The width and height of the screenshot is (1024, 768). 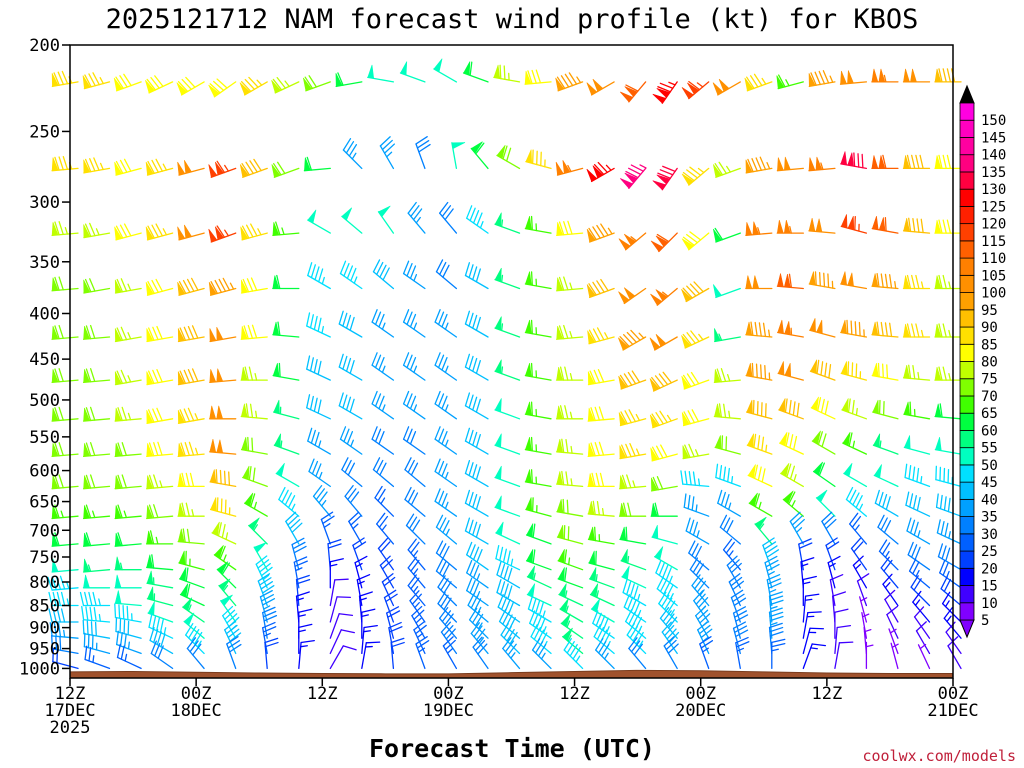 I want to click on x-tick-label: 00Z, so click(x=953, y=694).